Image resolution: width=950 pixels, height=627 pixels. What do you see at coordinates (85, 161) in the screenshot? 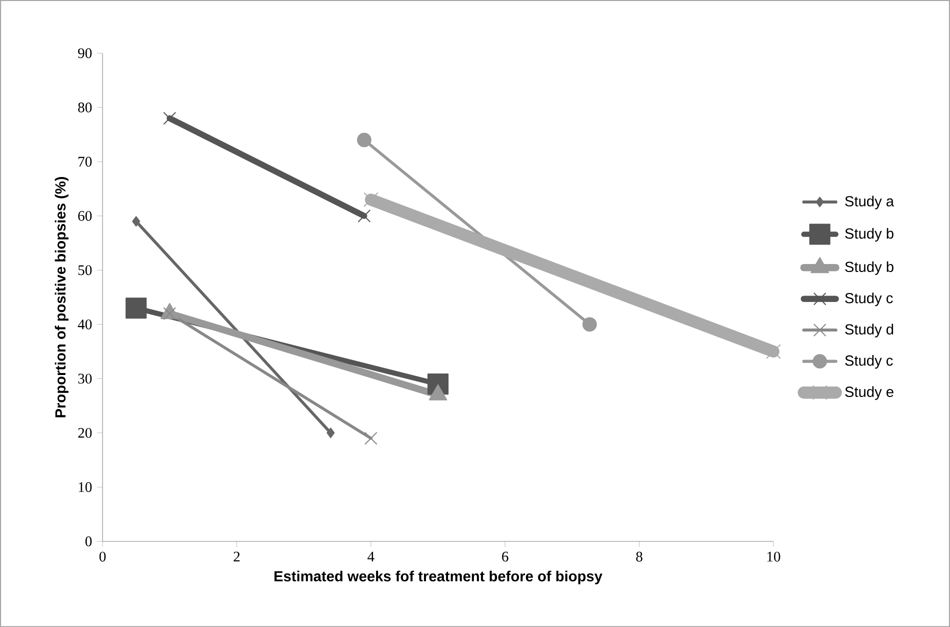
I see `y-tick-label: 70` at bounding box center [85, 161].